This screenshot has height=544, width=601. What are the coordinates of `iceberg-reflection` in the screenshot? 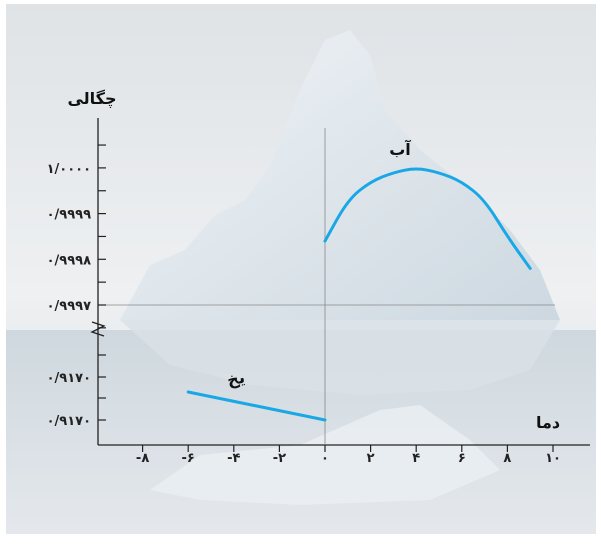 It's located at (340, 357).